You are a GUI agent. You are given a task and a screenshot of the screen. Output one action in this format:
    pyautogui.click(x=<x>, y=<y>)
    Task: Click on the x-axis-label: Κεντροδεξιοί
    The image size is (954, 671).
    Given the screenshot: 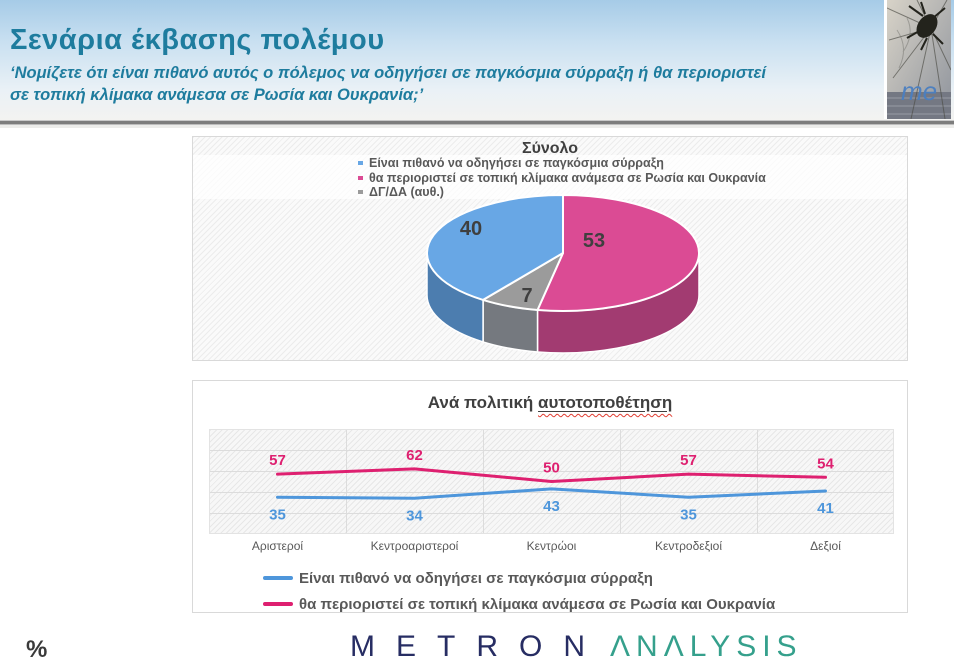 What is the action you would take?
    pyautogui.click(x=688, y=546)
    